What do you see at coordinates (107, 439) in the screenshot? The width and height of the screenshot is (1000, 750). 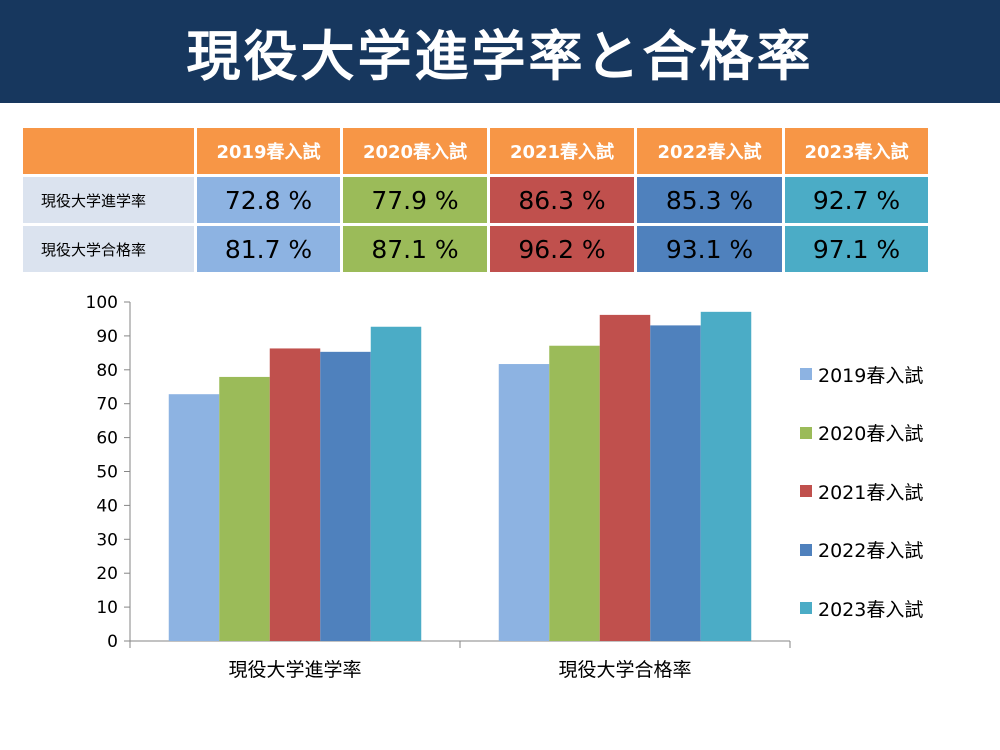 I see `y-tick-label: 60` at bounding box center [107, 439].